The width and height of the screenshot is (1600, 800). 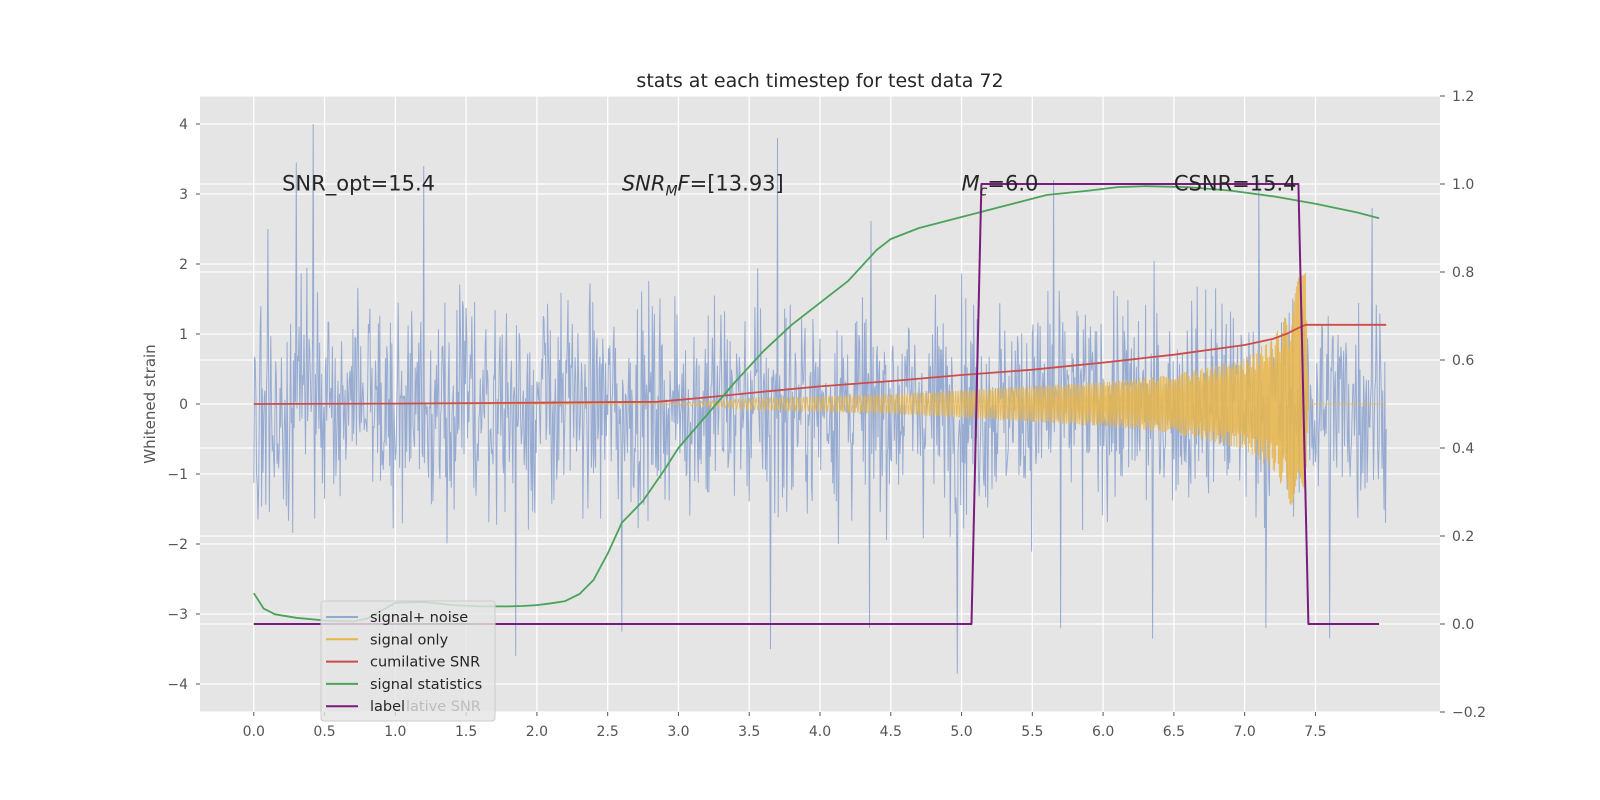 I want to click on legend-ghost-text: lative SNR, so click(x=443, y=707).